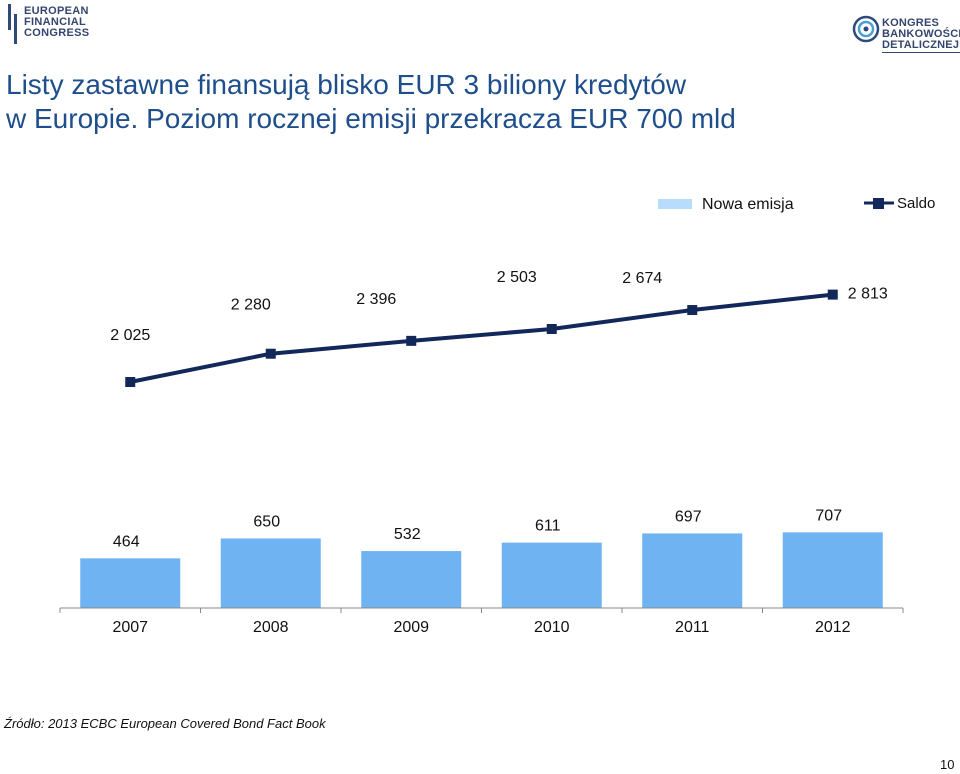  I want to click on saldo-point-2011, so click(692, 310).